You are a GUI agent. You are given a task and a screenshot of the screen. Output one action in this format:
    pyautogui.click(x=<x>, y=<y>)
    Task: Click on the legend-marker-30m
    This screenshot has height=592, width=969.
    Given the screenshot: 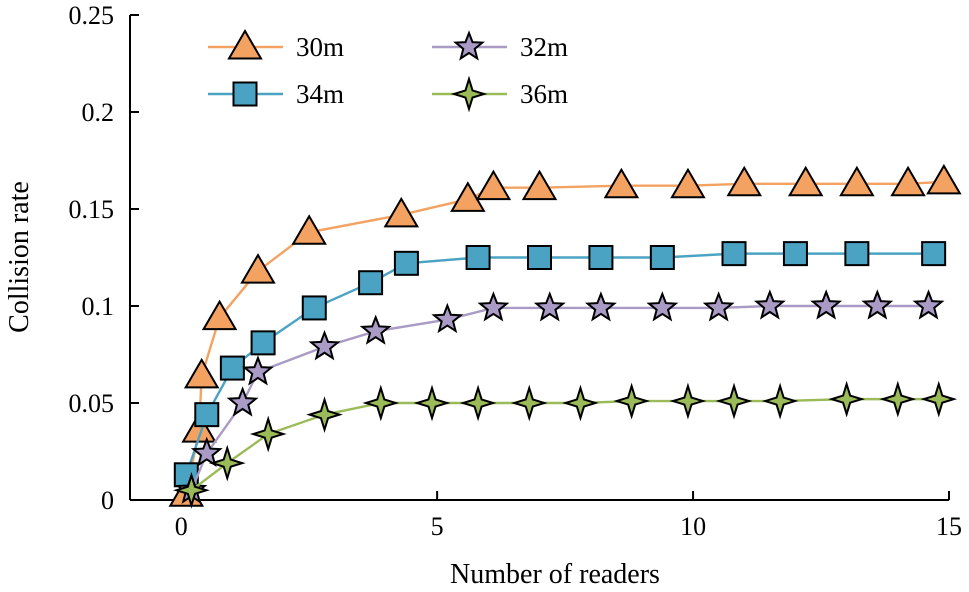 What is the action you would take?
    pyautogui.click(x=245, y=44)
    